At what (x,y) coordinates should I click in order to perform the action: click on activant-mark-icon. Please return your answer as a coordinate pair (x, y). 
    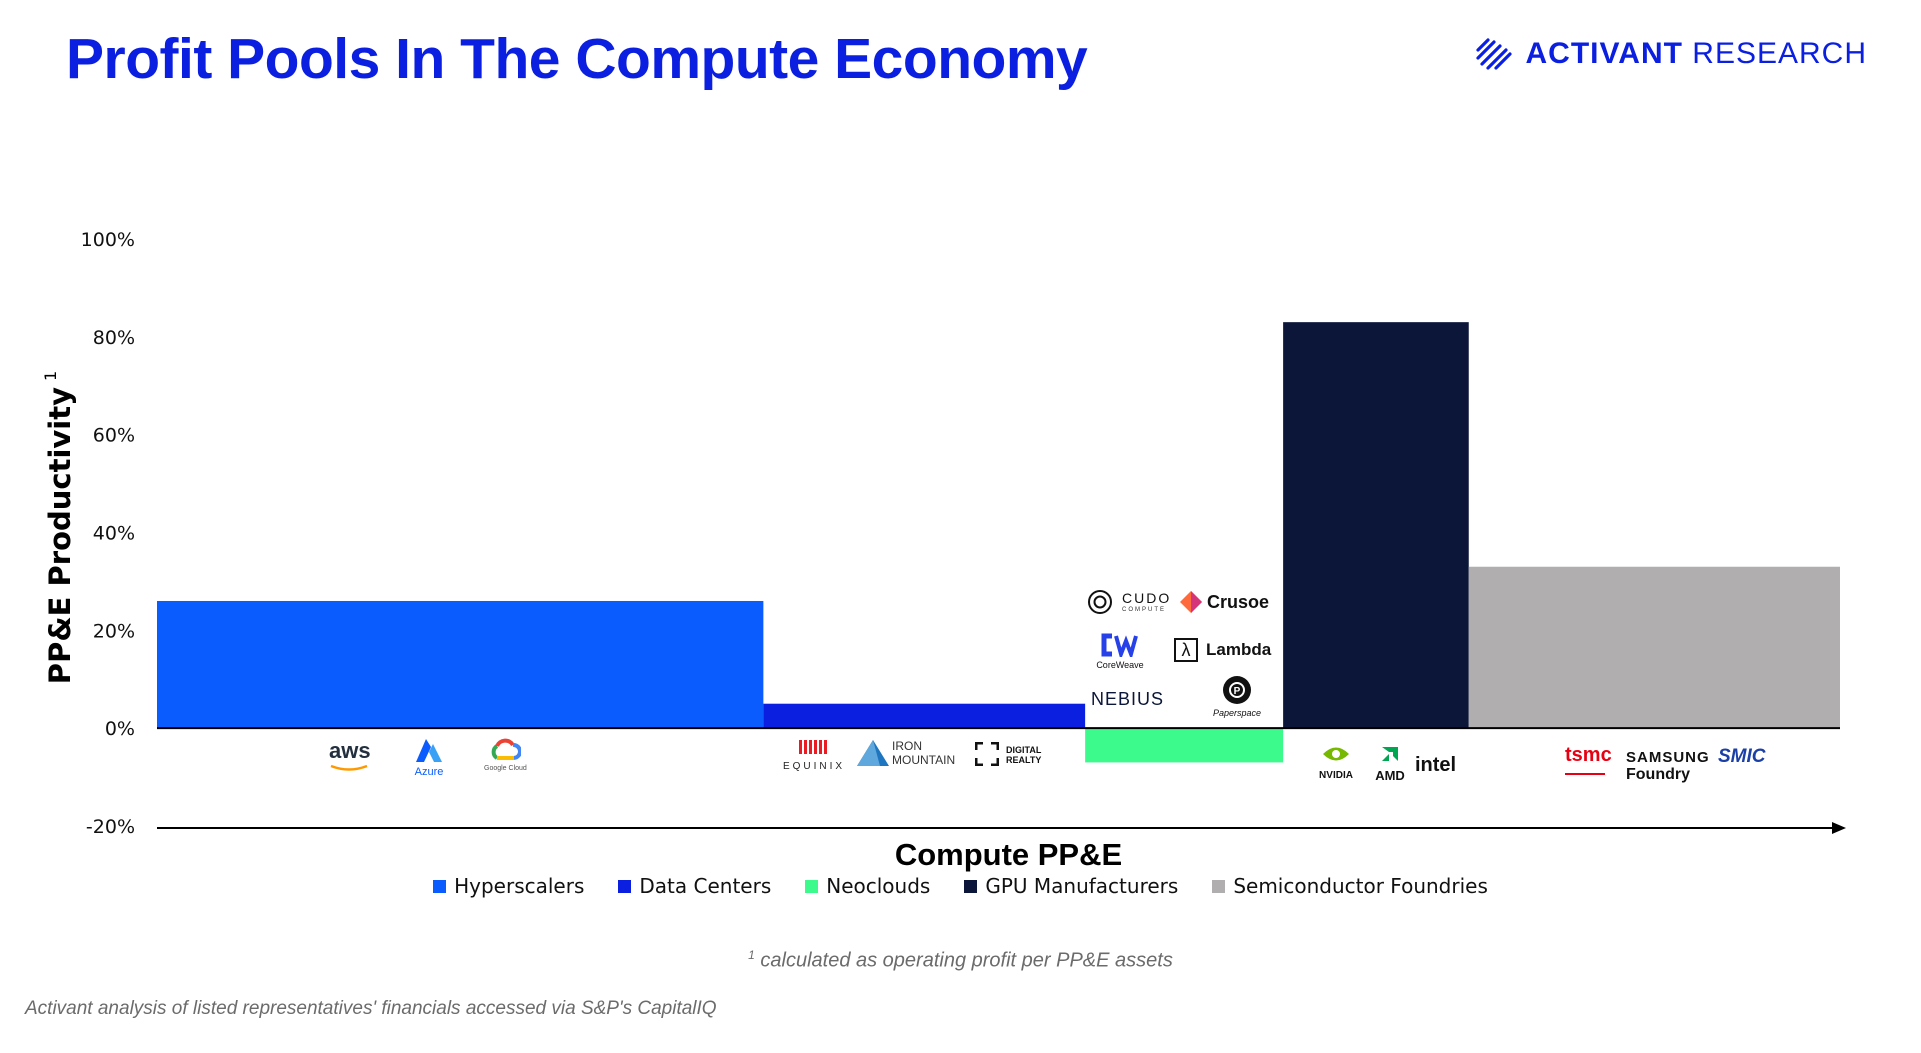
    Looking at the image, I should click on (1493, 54).